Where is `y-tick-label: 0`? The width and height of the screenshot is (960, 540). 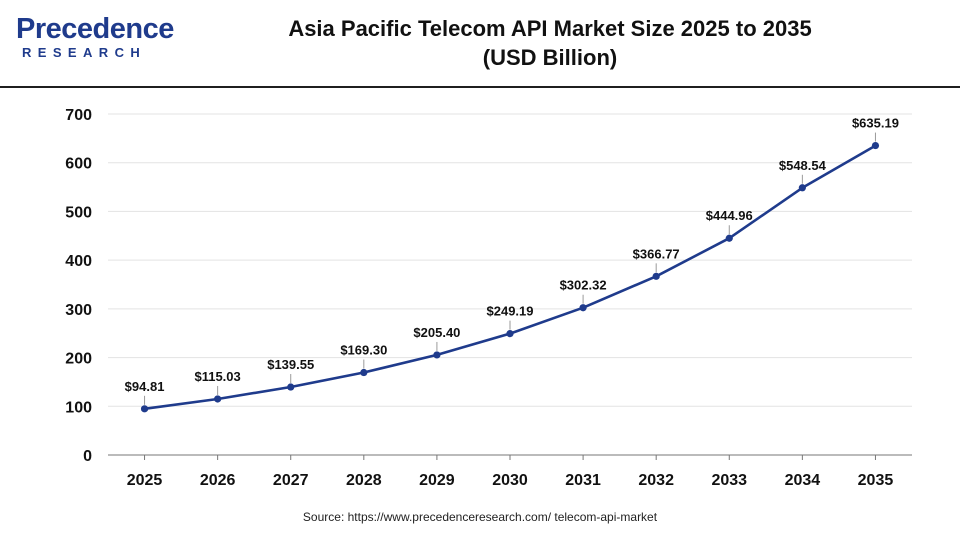
y-tick-label: 0 is located at coordinates (87, 456).